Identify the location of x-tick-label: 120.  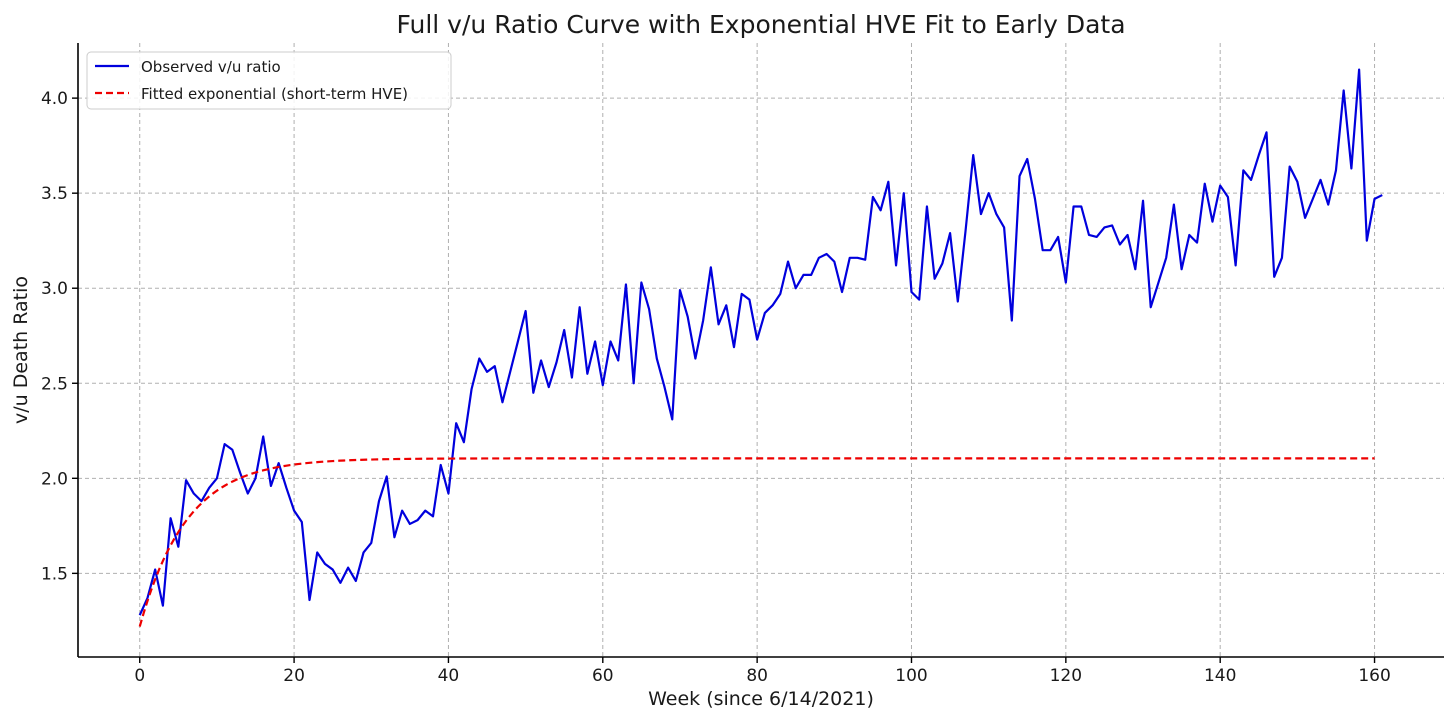
(1066, 676).